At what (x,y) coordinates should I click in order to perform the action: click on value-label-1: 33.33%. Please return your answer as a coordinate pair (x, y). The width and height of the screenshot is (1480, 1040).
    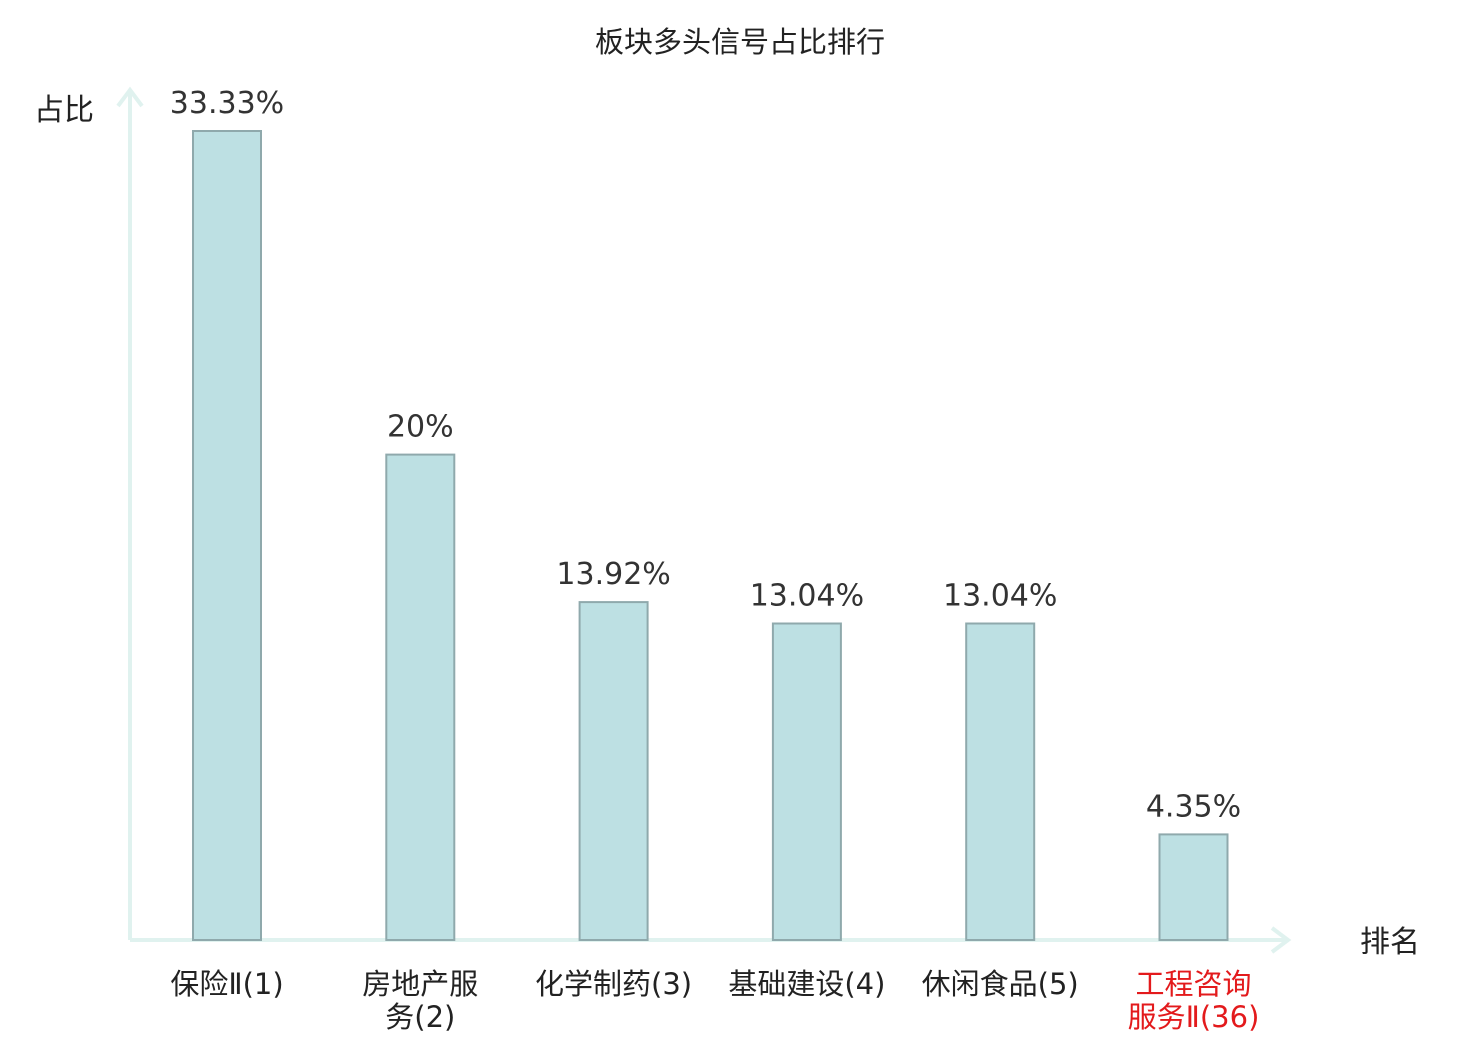
    Looking at the image, I should click on (227, 103).